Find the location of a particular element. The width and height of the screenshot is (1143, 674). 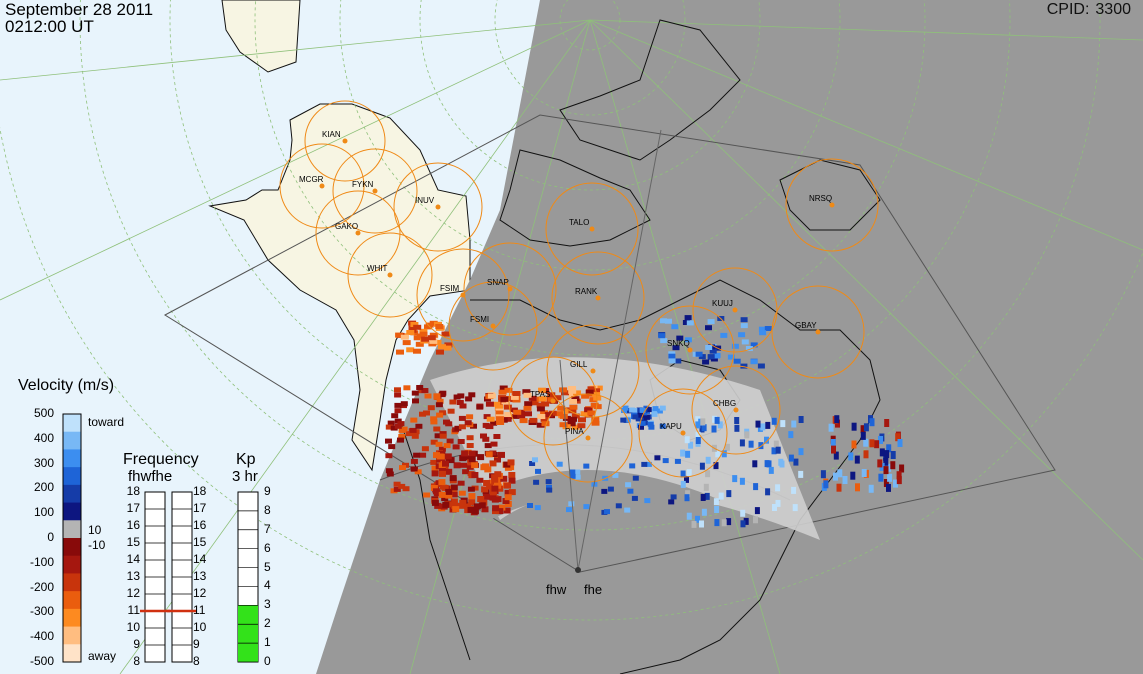

kp-tick: 7 is located at coordinates (267, 528).